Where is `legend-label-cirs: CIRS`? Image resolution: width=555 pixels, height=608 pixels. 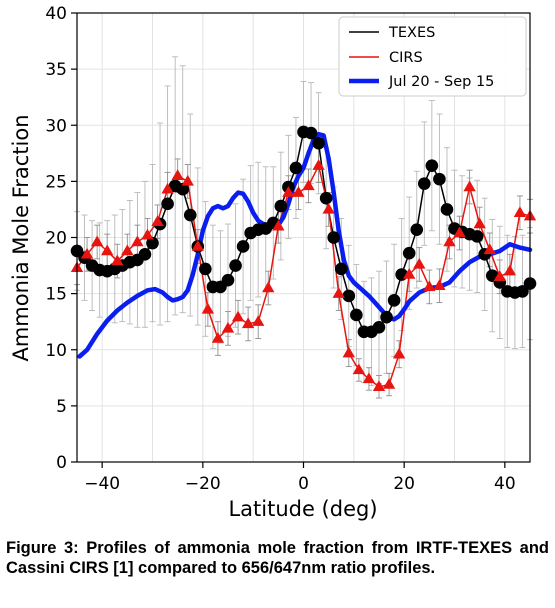 legend-label-cirs: CIRS is located at coordinates (406, 58).